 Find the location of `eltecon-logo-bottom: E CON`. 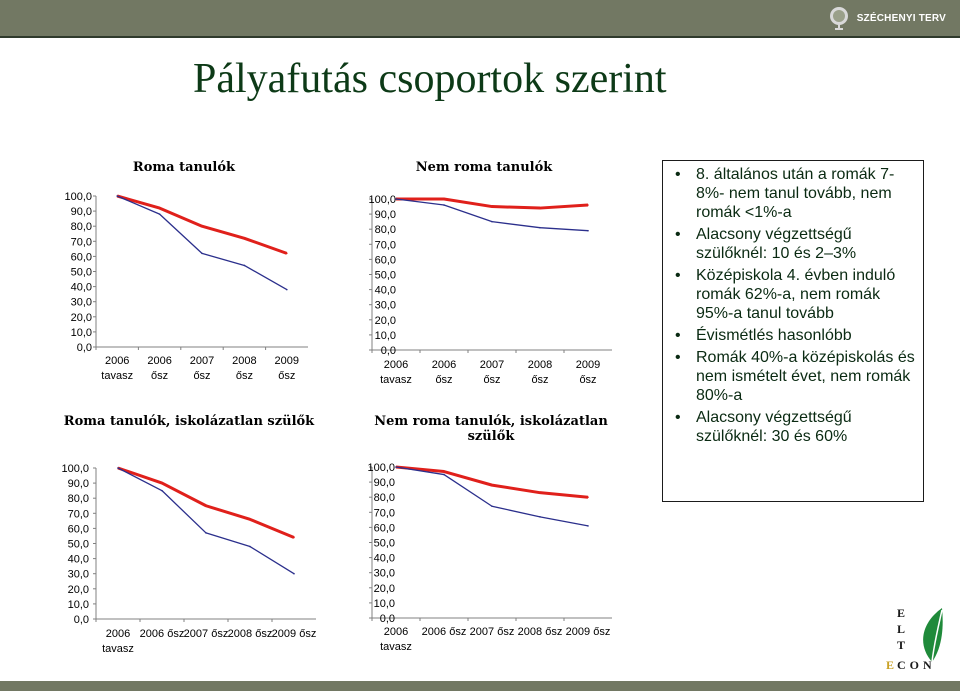

eltecon-logo-bottom: E CON is located at coordinates (911, 665).